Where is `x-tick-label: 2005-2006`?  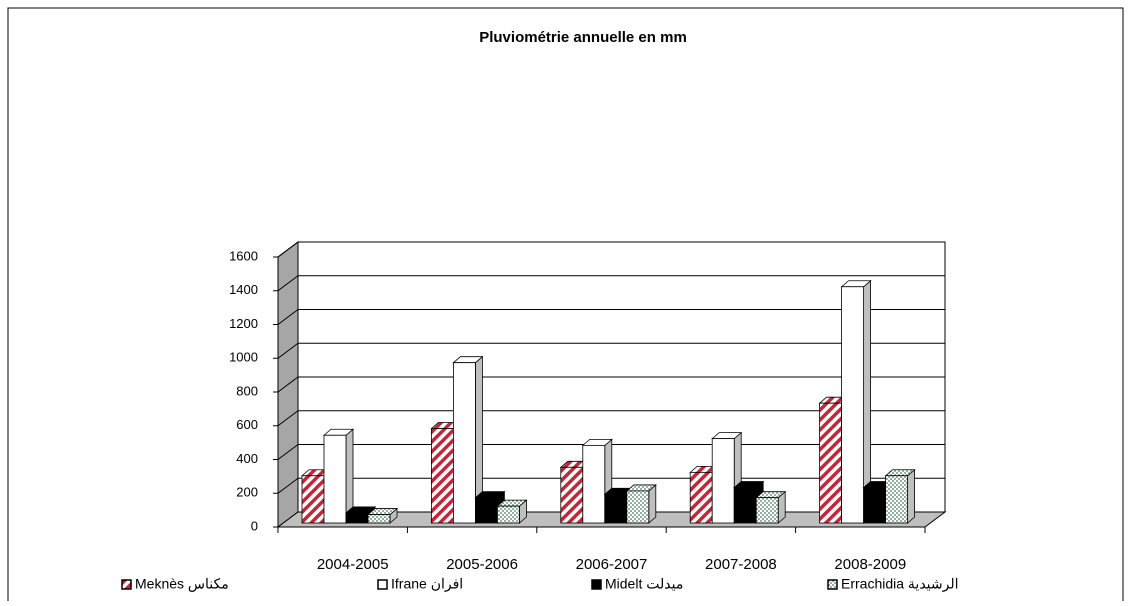
x-tick-label: 2005-2006 is located at coordinates (482, 564).